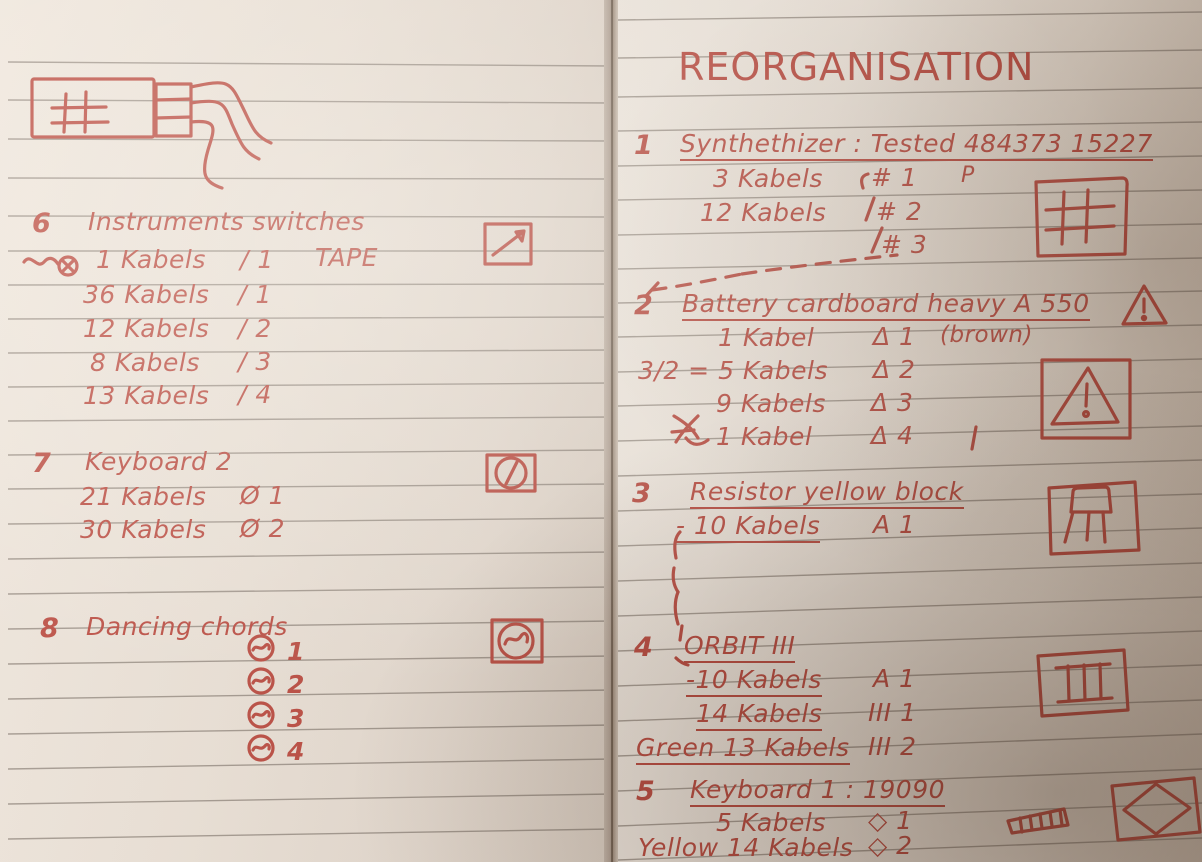  Describe the element at coordinates (644, 145) in the screenshot. I see `right-entry-1-number: 1` at that location.